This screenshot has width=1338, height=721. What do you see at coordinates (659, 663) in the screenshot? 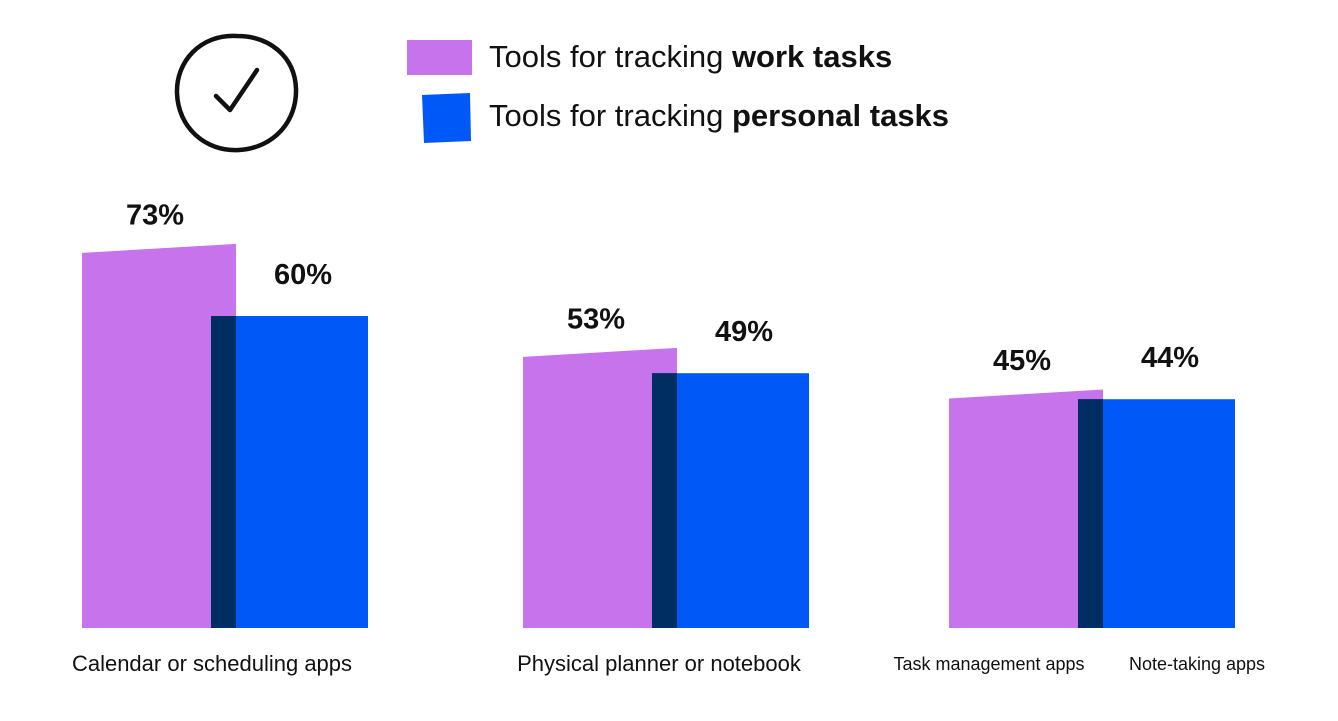
I see `category-label-1: Physical planner or notebook` at bounding box center [659, 663].